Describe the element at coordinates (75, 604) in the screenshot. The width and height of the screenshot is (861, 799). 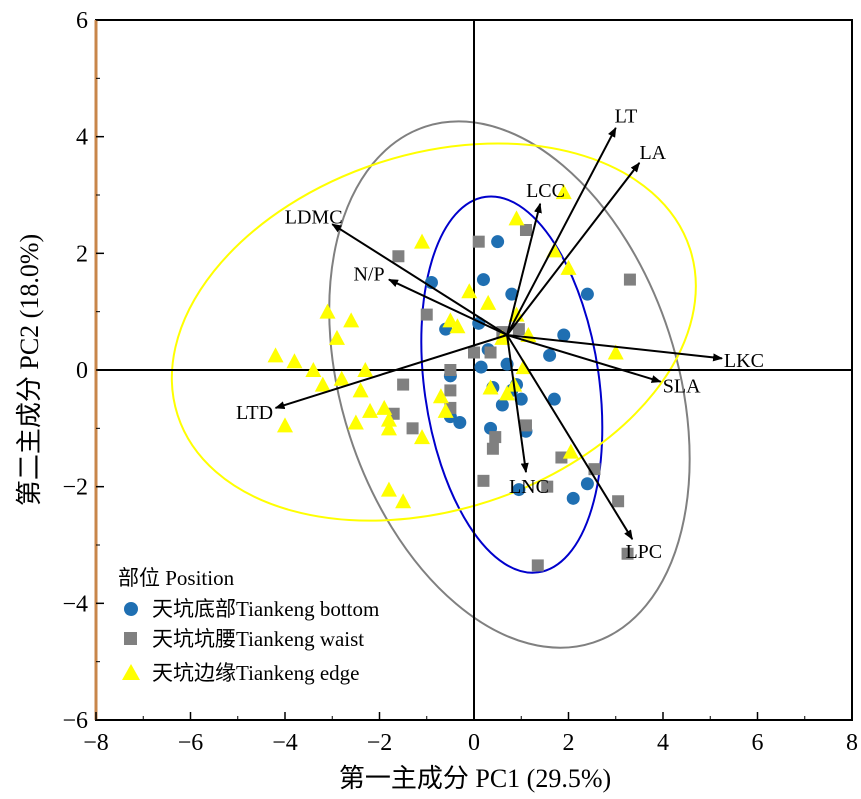
I see `y-tick-label: −4` at that location.